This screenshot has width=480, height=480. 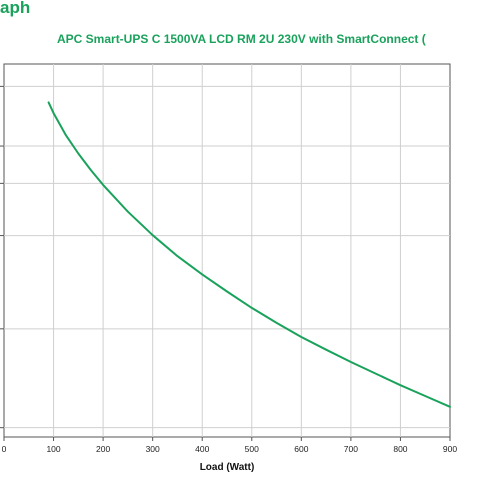 What do you see at coordinates (301, 449) in the screenshot?
I see `x-tick-label: 600` at bounding box center [301, 449].